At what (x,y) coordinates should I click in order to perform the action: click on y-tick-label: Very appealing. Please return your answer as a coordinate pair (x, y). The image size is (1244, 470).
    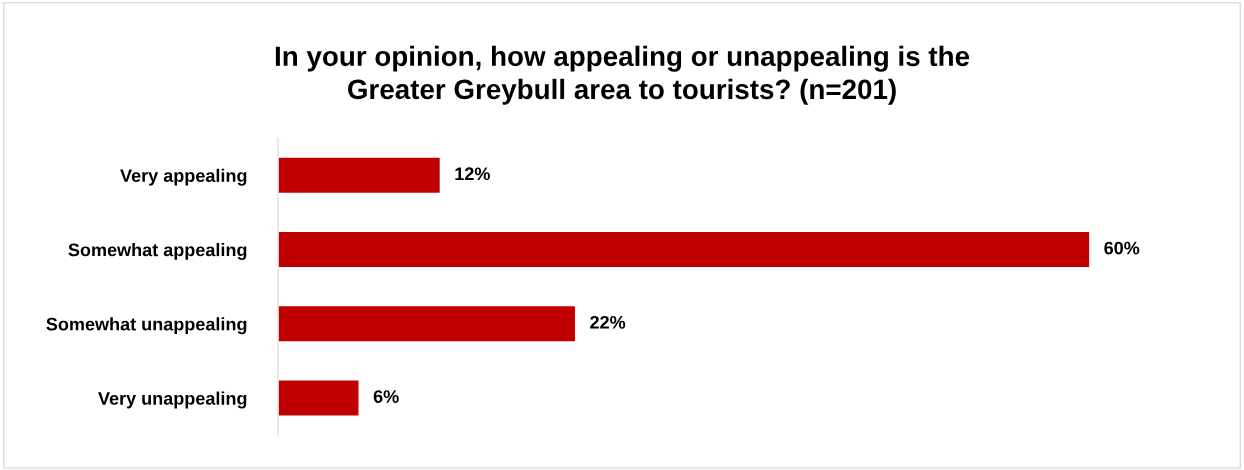
    Looking at the image, I should click on (183, 177).